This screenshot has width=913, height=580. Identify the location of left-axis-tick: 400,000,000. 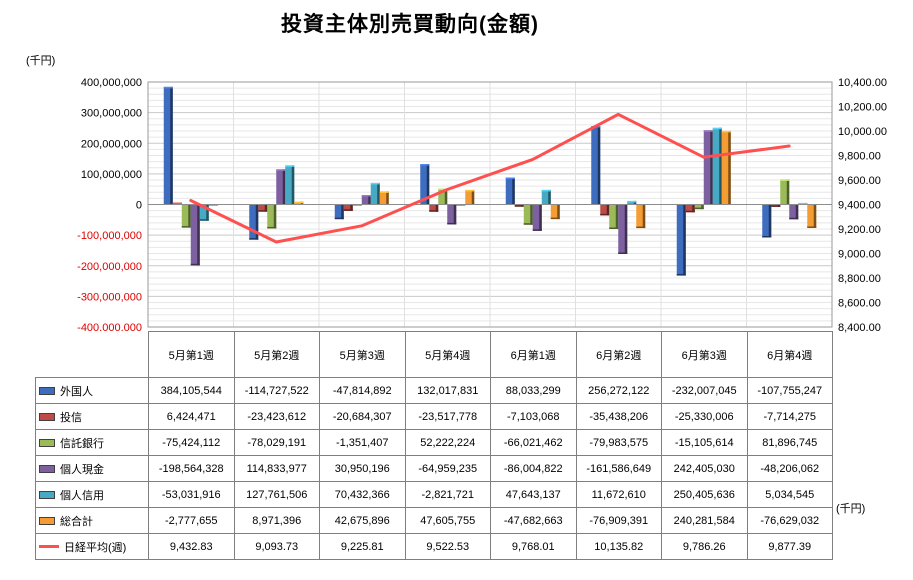
(111, 83).